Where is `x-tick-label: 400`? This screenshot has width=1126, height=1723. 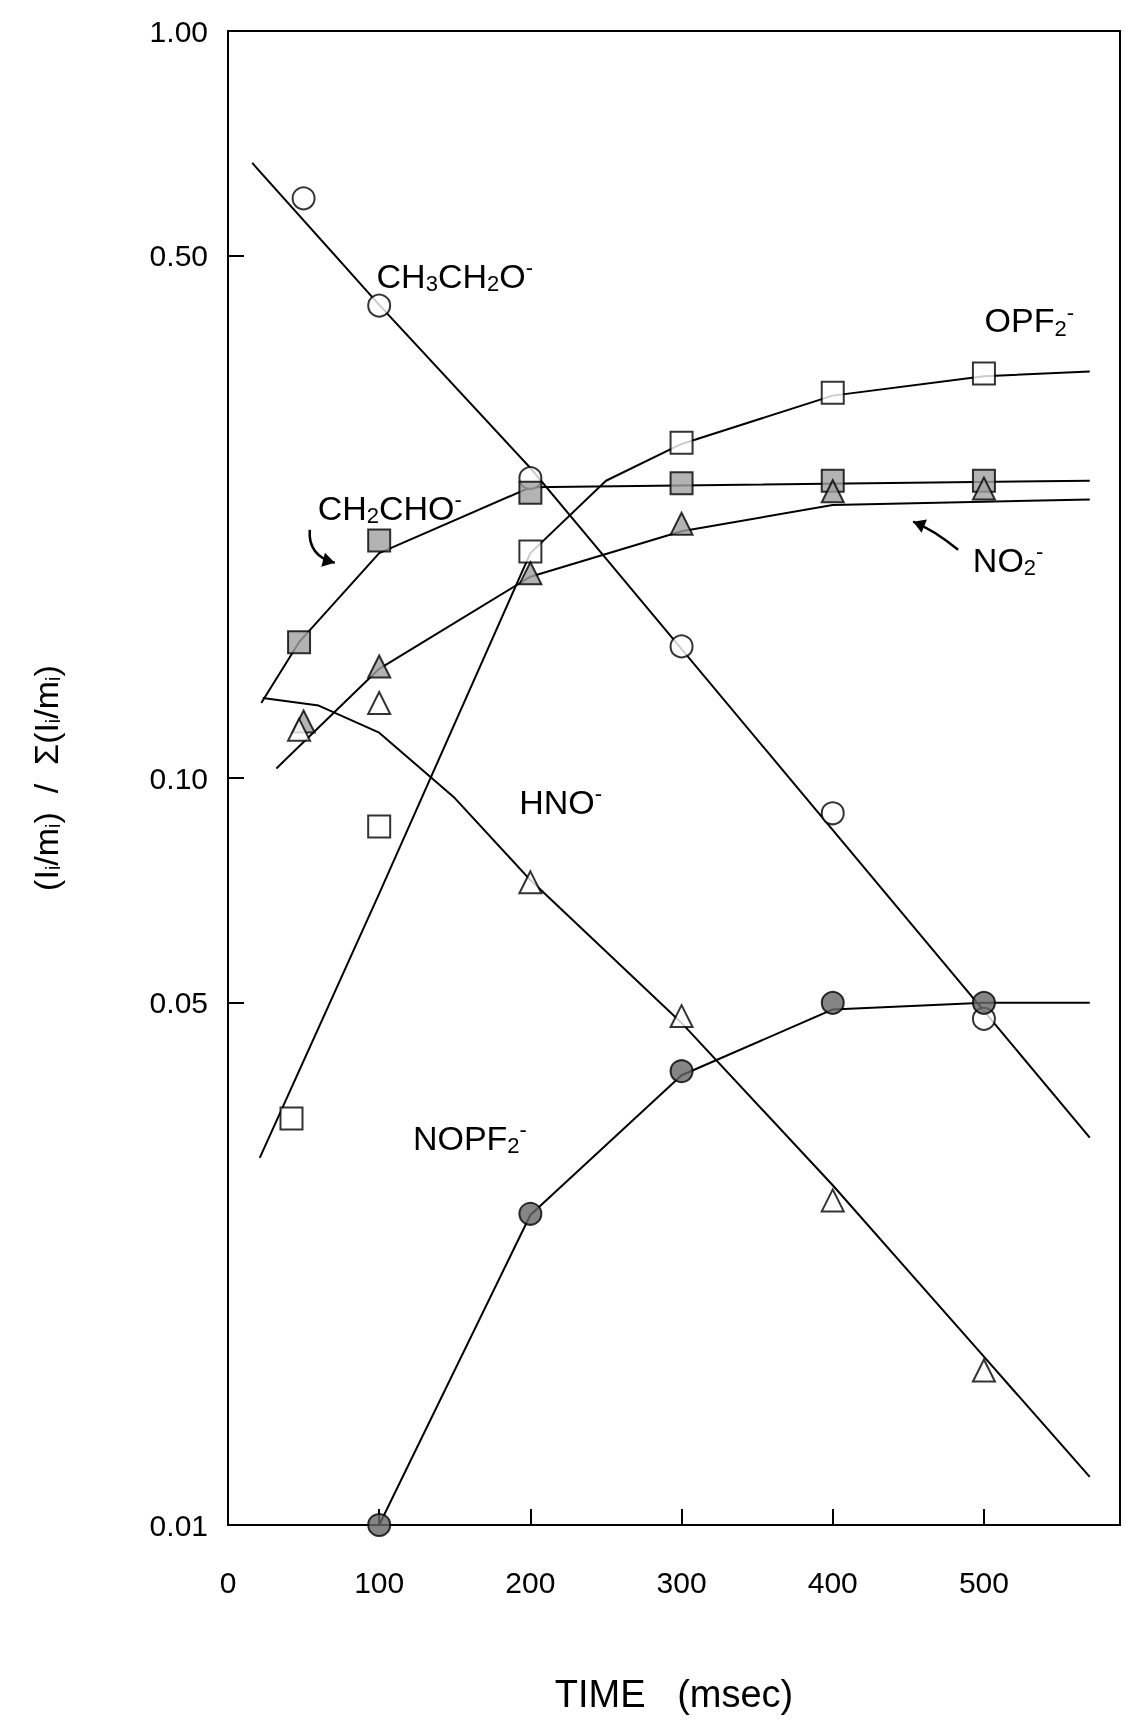 x-tick-label: 400 is located at coordinates (832, 1582).